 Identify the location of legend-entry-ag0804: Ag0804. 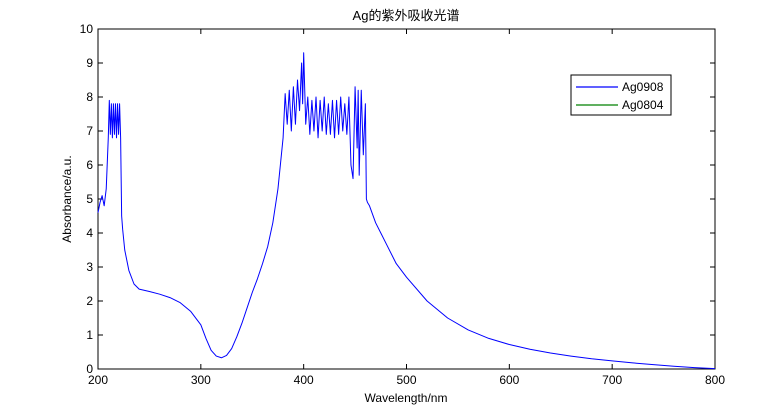
(643, 105).